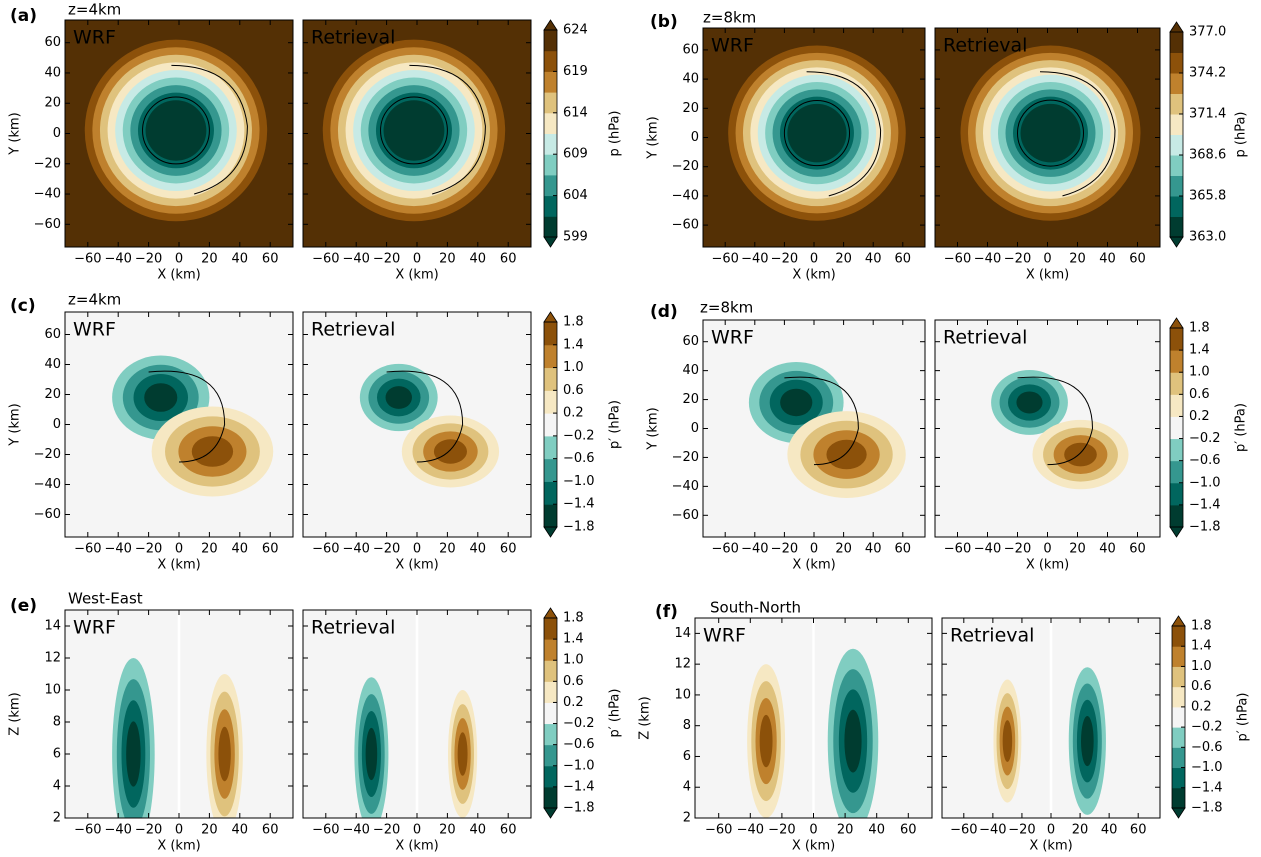  Describe the element at coordinates (52, 72) in the screenshot. I see `y-tick-label: 40` at that location.